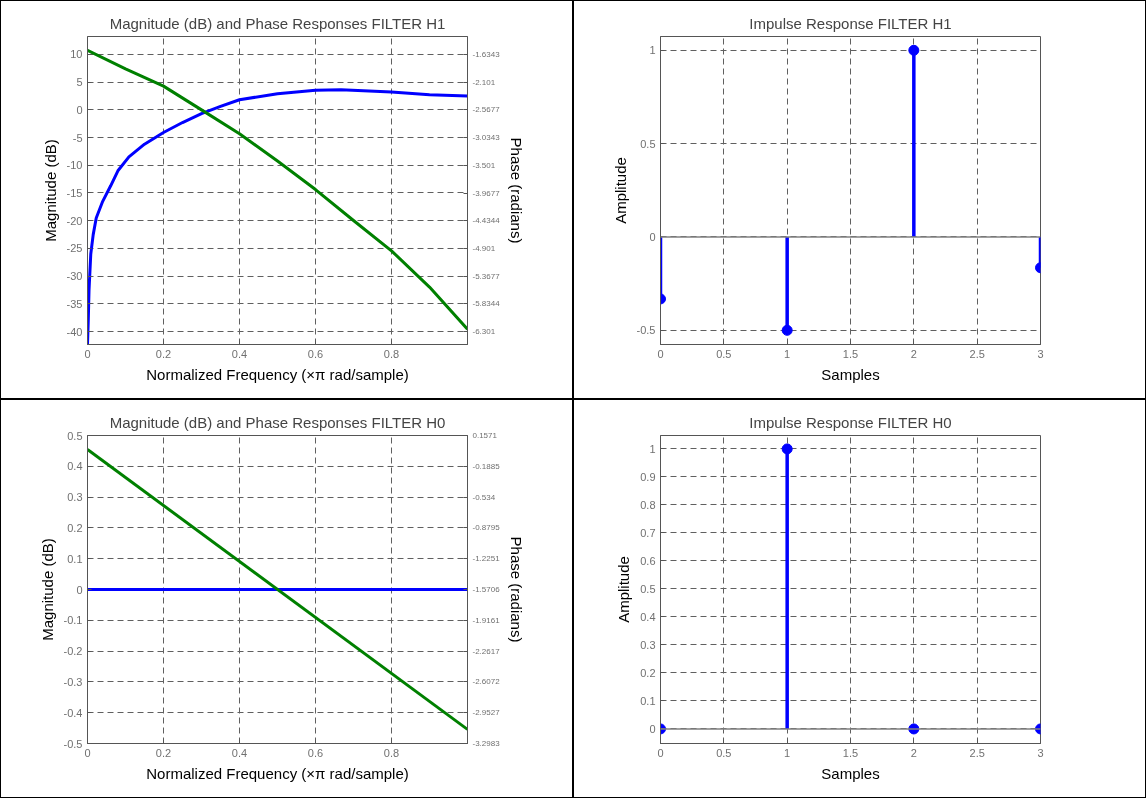 This screenshot has width=1146, height=799. Describe the element at coordinates (486, 528) in the screenshot. I see `y2-tick-label: -0.8795` at that location.